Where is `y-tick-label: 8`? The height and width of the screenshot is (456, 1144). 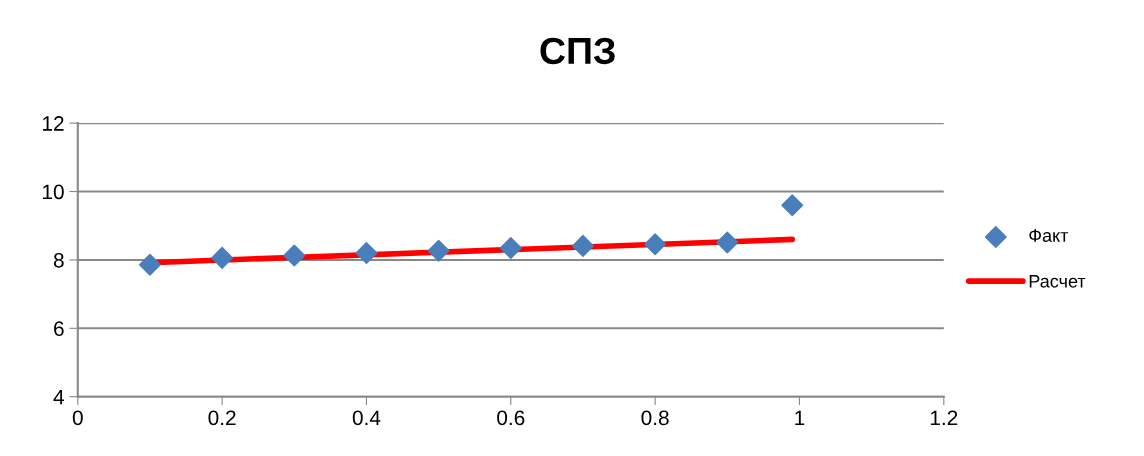 y-tick-label: 8 is located at coordinates (58, 260).